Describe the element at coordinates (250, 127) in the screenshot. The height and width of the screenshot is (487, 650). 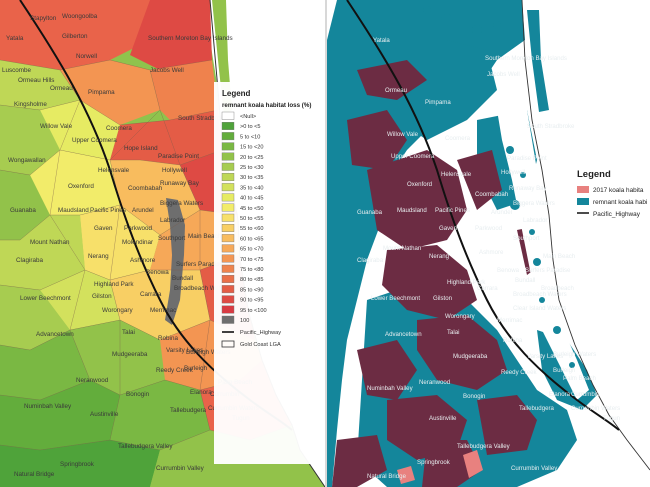
I see `legend-class-label: >0 to <5` at that location.